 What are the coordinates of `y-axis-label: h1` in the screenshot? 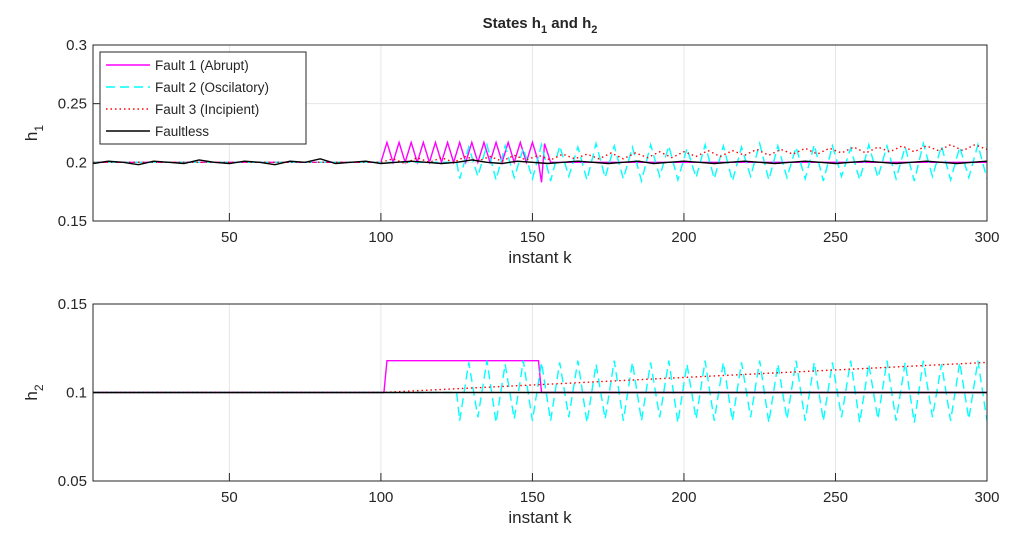 It's located at (34, 133).